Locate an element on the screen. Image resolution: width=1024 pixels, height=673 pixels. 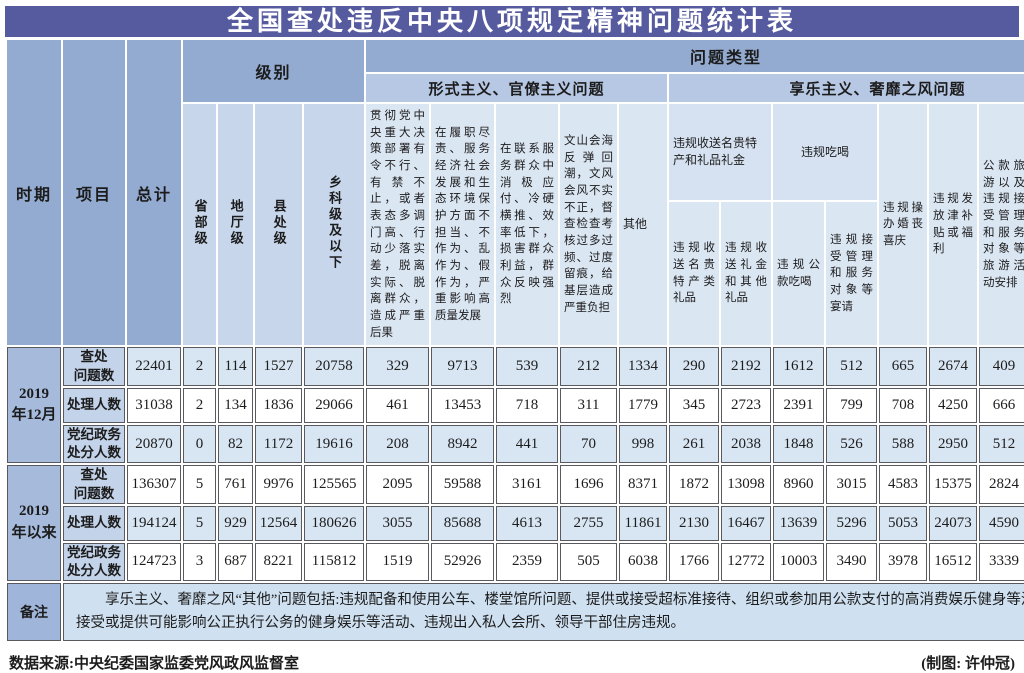
value-cell: 5053 is located at coordinates (903, 523).